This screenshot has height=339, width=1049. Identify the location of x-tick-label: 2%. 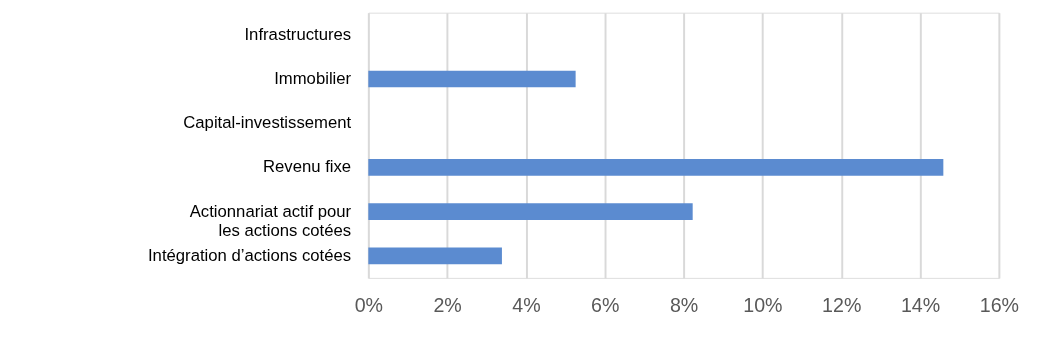
(447, 304).